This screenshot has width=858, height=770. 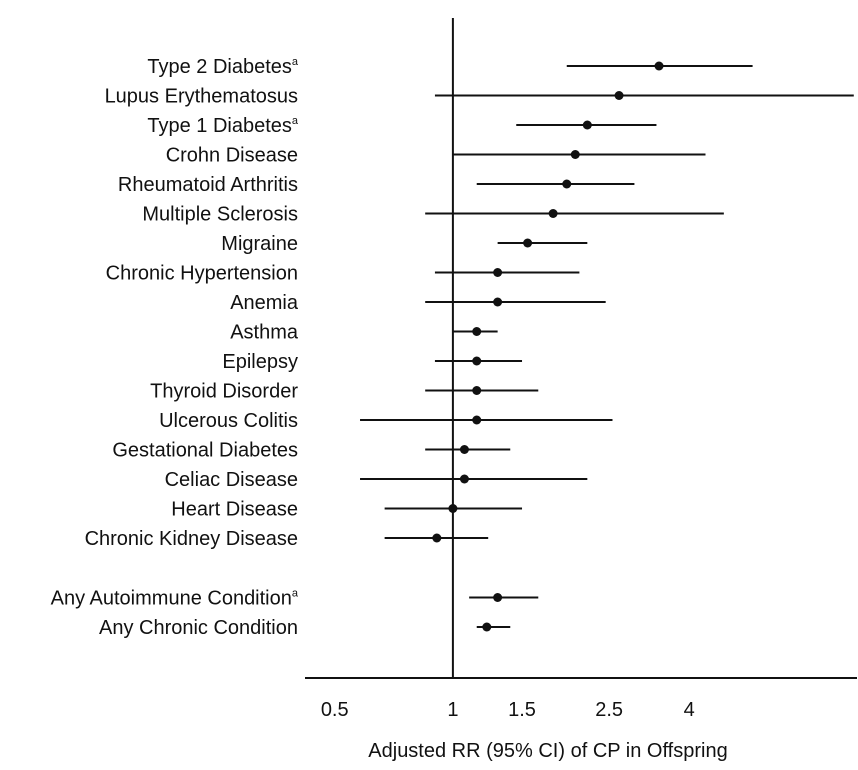 I want to click on row-label: Rheumatoid Arthritis, so click(x=208, y=185).